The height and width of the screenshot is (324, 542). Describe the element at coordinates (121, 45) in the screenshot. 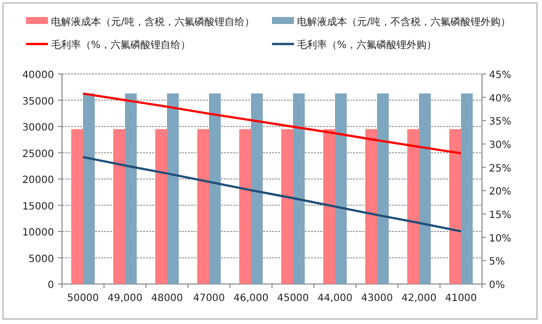

I see `legend-label: 毛利率（%，六氟磷酸锂自给）` at that location.